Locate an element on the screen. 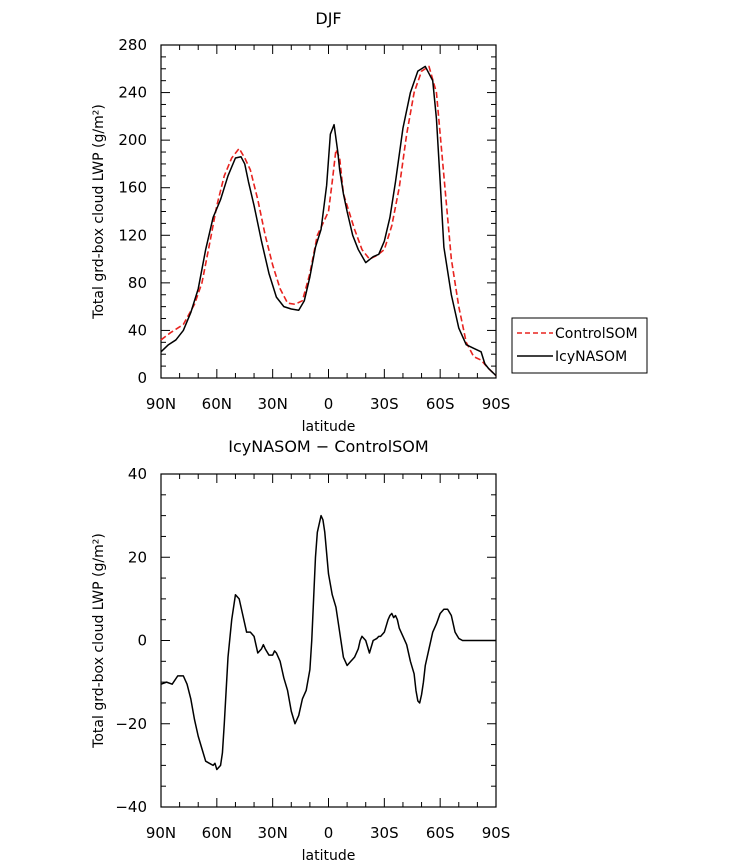 The width and height of the screenshot is (733, 866). bottom-x-tick-label: 30N is located at coordinates (273, 833).